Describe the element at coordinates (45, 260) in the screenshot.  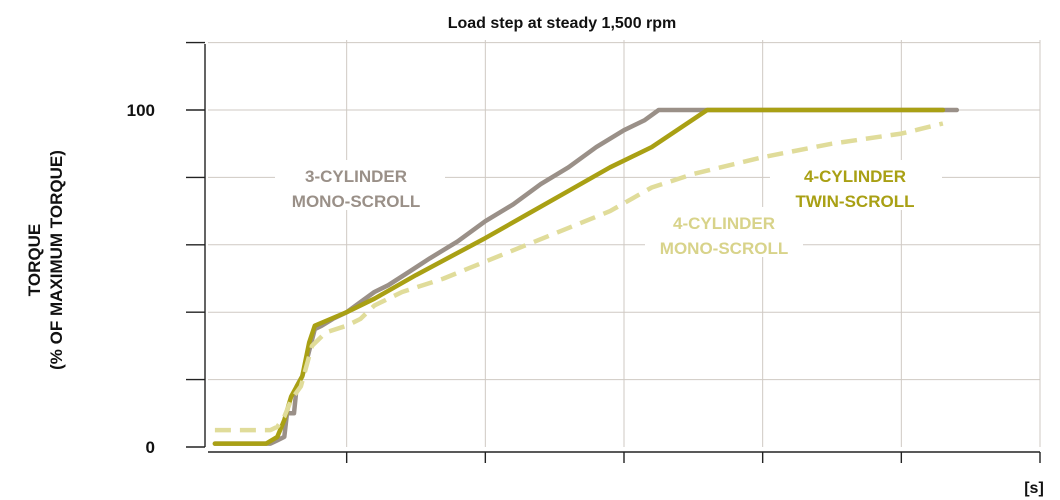
I see `y-axis-label: TORQUE (% OF MAXIMUM TORQUE)` at that location.